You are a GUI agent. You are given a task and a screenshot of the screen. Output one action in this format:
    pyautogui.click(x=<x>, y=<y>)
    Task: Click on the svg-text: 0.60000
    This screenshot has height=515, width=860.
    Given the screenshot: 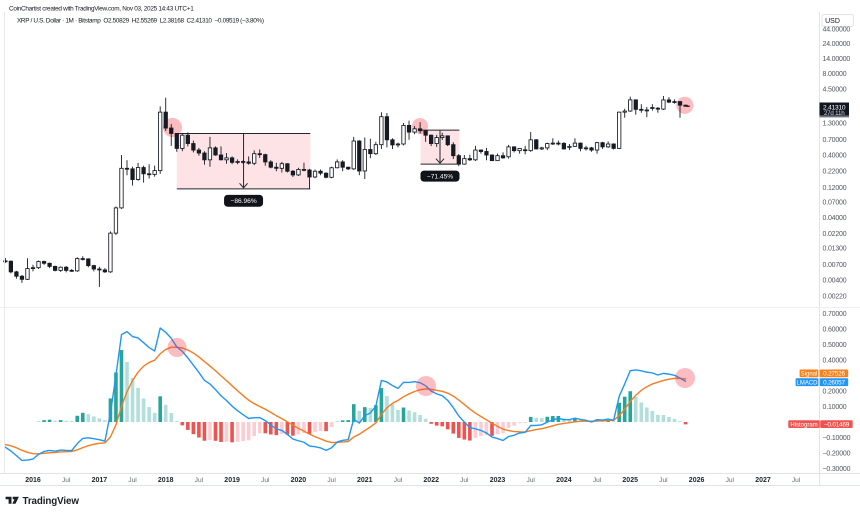 What is the action you would take?
    pyautogui.click(x=835, y=329)
    